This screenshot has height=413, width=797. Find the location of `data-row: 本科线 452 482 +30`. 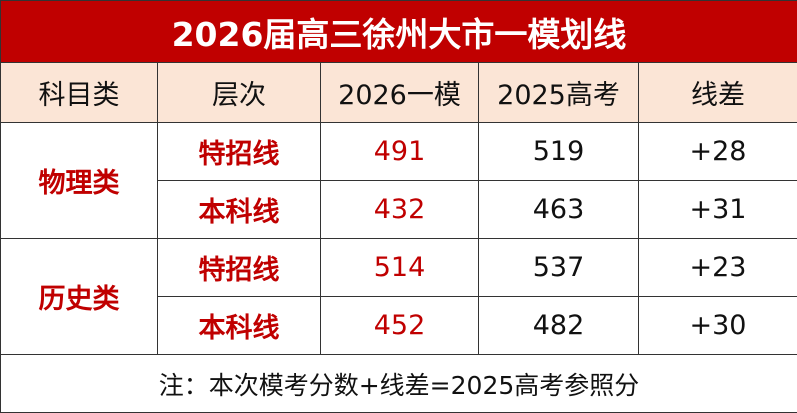

data-row: 本科线 452 482 +30 is located at coordinates (399, 325).